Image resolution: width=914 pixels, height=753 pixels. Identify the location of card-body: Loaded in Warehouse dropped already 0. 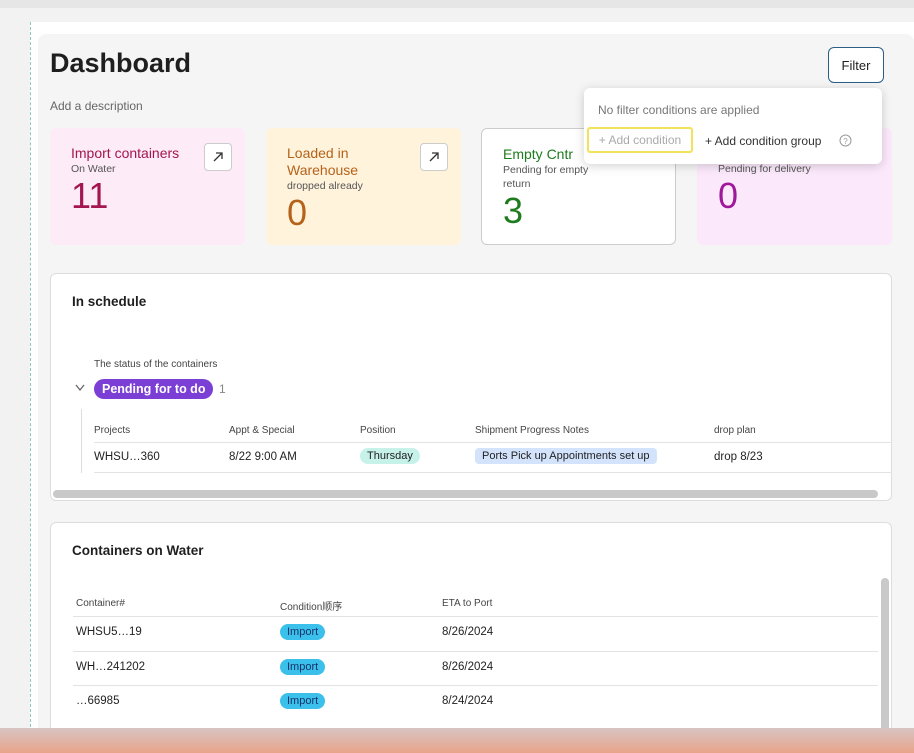
(363, 188).